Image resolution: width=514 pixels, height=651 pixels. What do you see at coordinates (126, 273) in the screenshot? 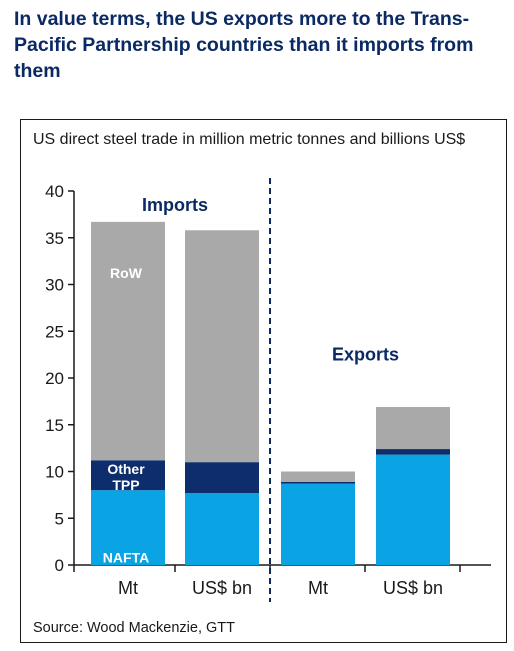
I see `segment-label: RoW` at bounding box center [126, 273].